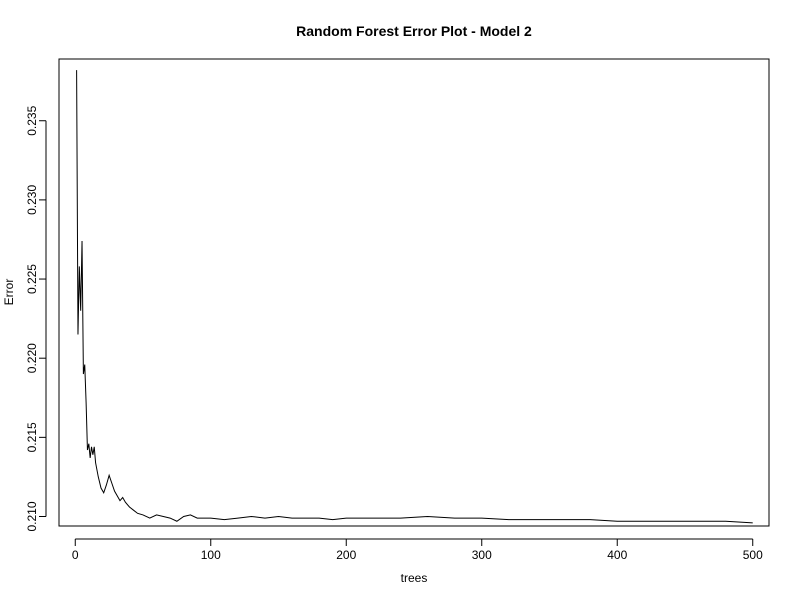  What do you see at coordinates (32, 200) in the screenshot?
I see `y-tick-label: 0.230` at bounding box center [32, 200].